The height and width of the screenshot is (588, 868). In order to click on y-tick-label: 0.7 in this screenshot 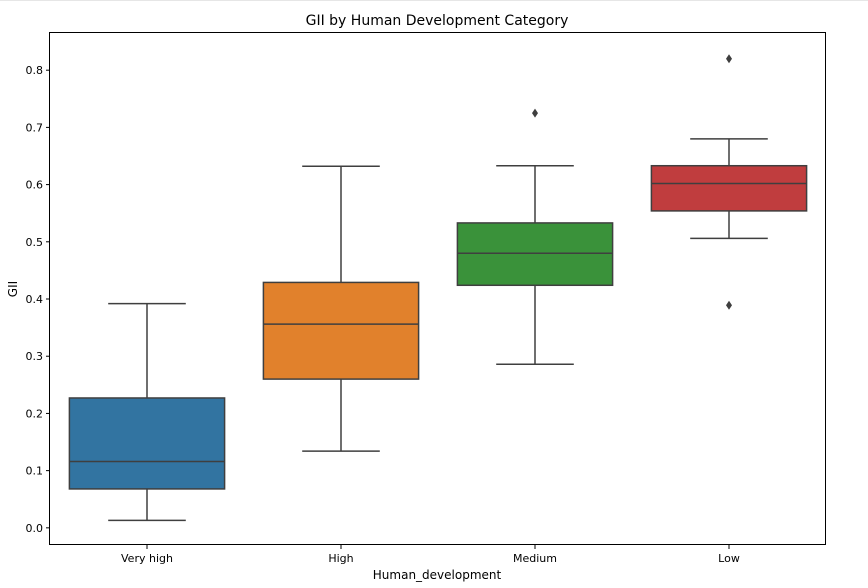, I will do `click(35, 127)`.